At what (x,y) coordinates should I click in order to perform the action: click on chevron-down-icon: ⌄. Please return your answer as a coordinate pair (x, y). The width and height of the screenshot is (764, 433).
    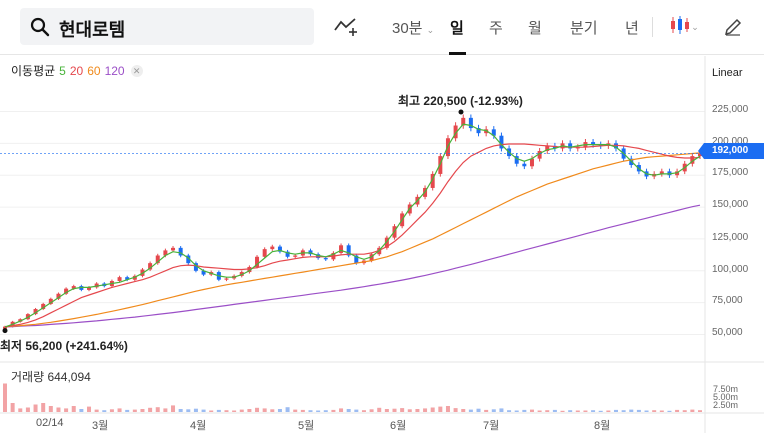
    Looking at the image, I should click on (430, 30).